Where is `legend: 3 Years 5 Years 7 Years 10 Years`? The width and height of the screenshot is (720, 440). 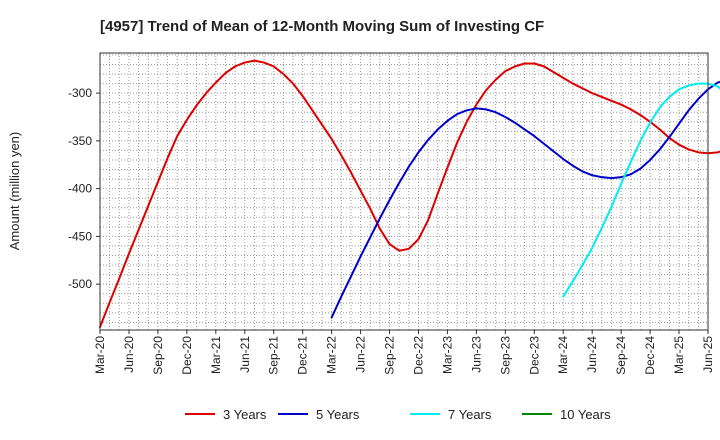 legend: 3 Years 5 Years 7 Years 10 Years is located at coordinates (398, 414).